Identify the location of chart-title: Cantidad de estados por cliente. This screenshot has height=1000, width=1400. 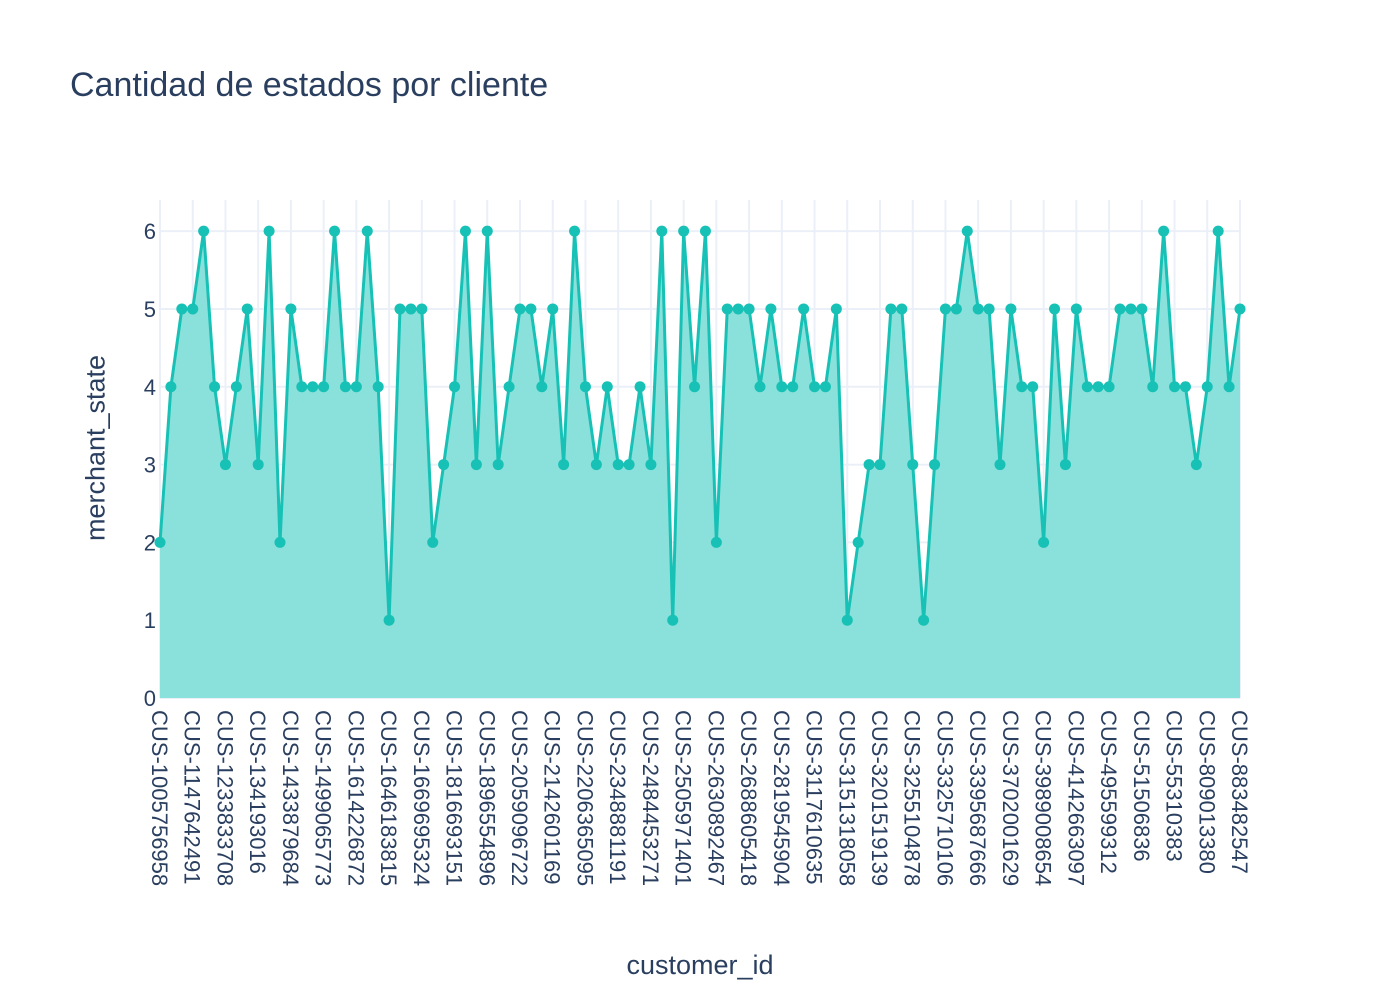
(309, 85).